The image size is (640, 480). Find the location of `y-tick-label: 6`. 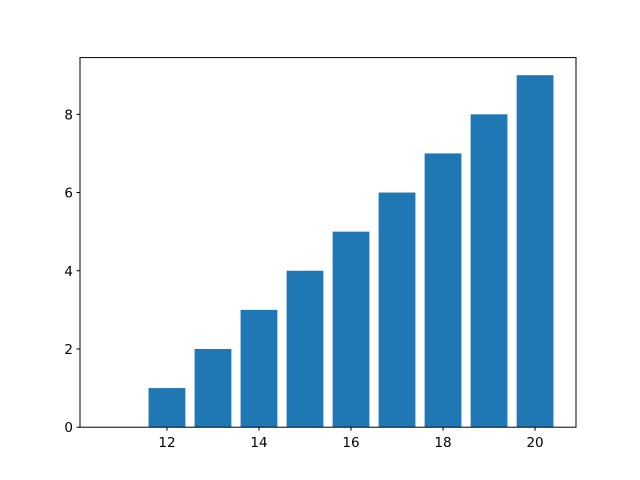

y-tick-label: 6 is located at coordinates (68, 194).